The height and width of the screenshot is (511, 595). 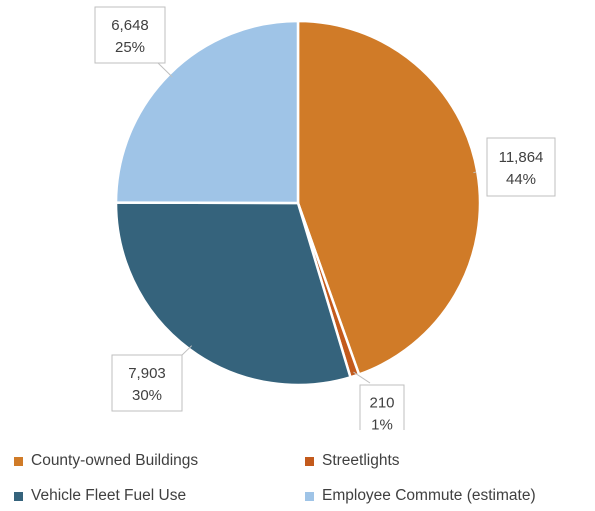 I want to click on data-label-value: 7,903, so click(x=147, y=373).